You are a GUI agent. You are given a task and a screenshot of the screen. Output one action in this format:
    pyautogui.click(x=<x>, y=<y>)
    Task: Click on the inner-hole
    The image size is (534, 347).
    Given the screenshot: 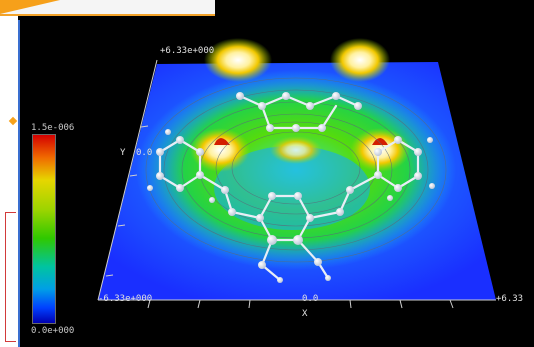 What is the action you would take?
    pyautogui.click(x=292, y=188)
    